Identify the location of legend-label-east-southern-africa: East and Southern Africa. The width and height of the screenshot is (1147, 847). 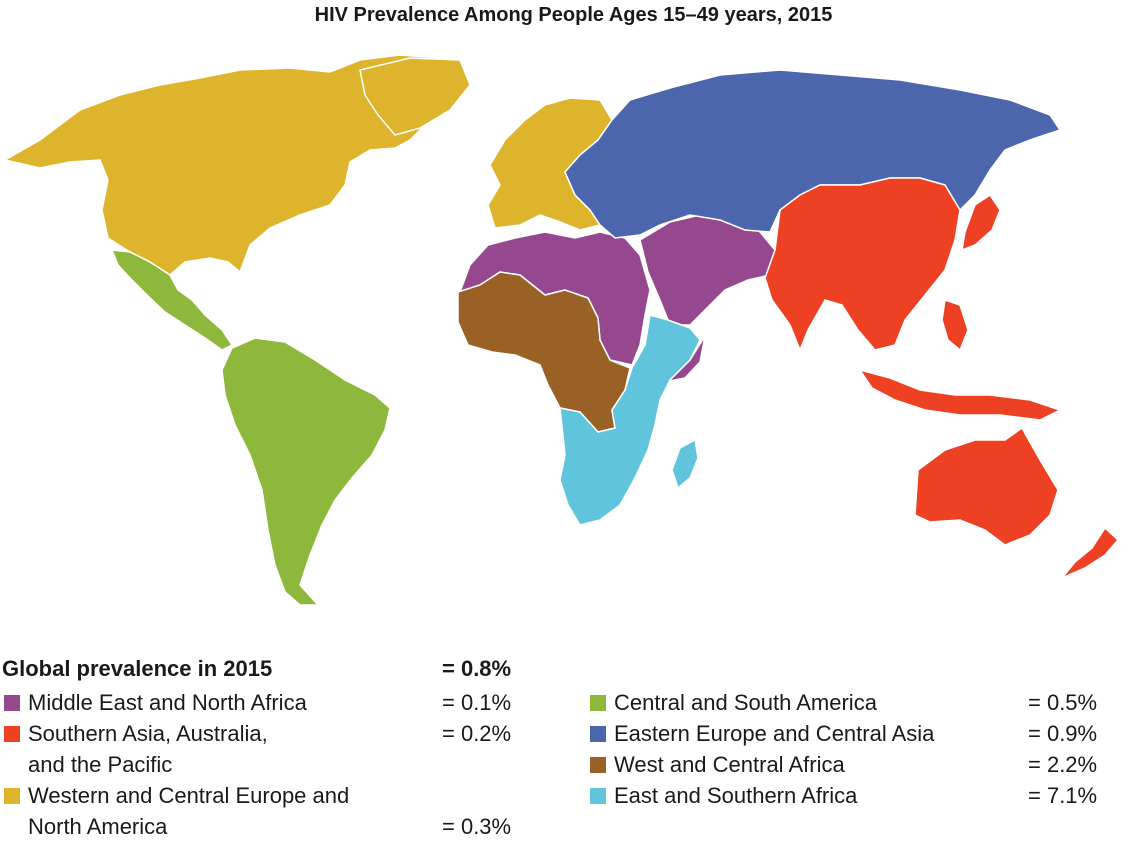
(736, 795).